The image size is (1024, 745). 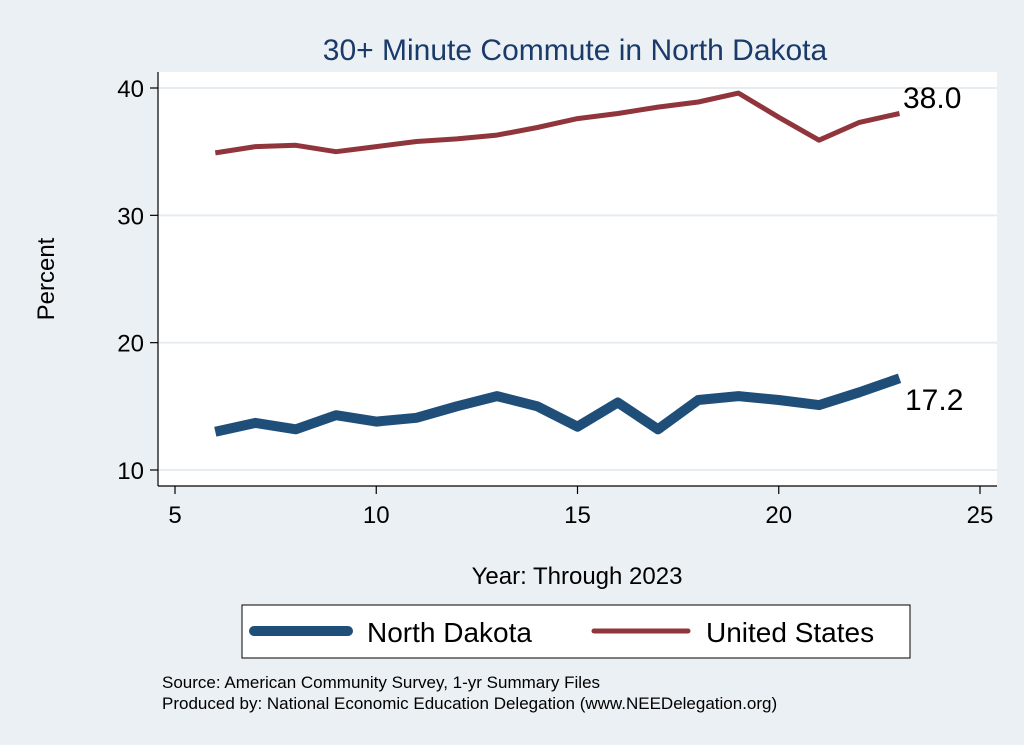 I want to click on legend: North Dakota United States, so click(x=576, y=631).